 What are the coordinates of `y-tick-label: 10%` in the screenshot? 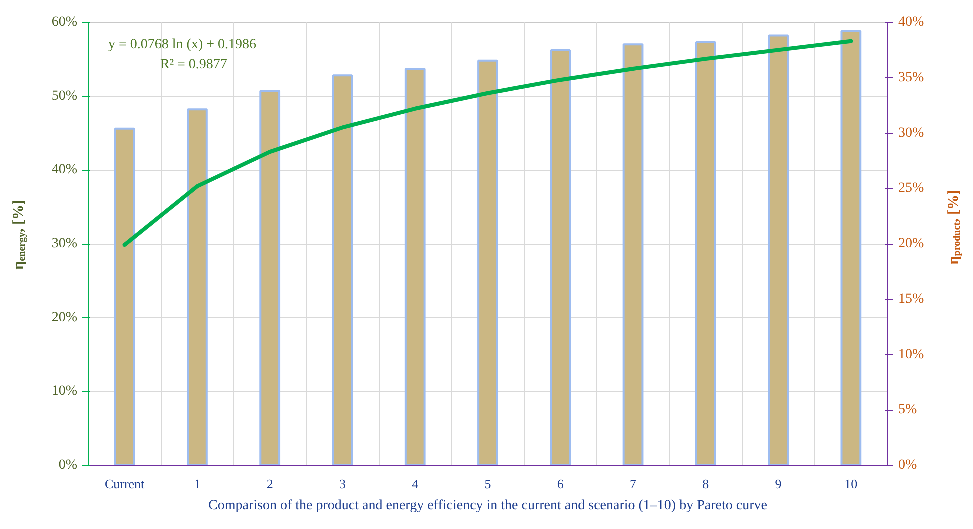 It's located at (65, 392).